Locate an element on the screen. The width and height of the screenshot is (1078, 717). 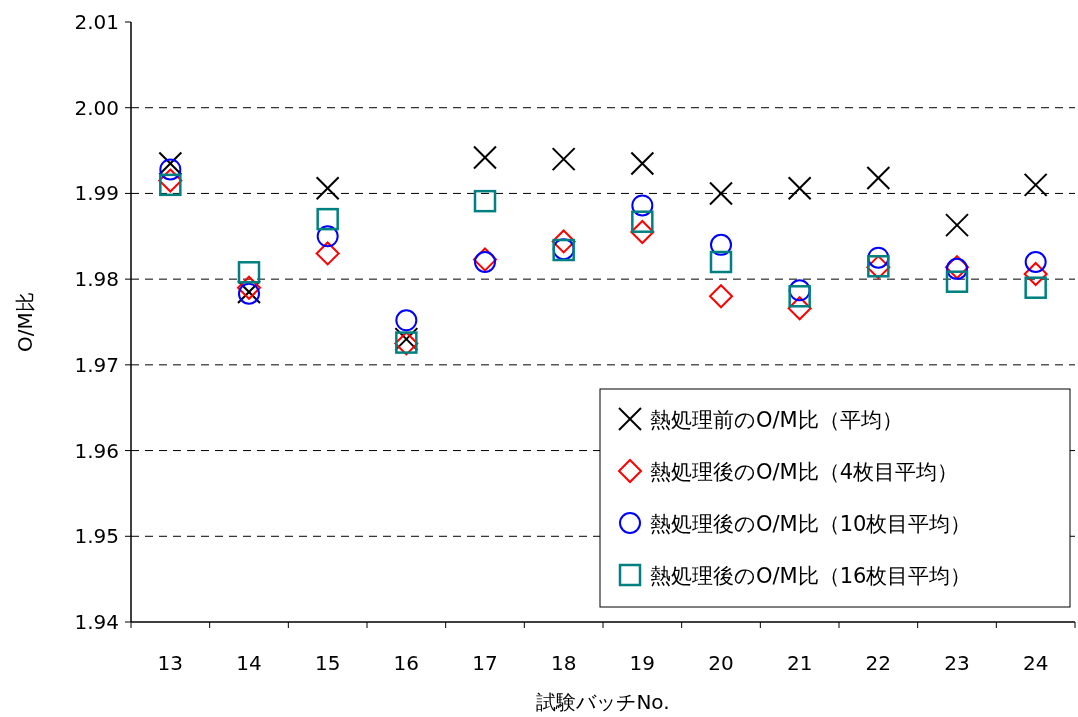
x-tick-label: 15 is located at coordinates (327, 663).